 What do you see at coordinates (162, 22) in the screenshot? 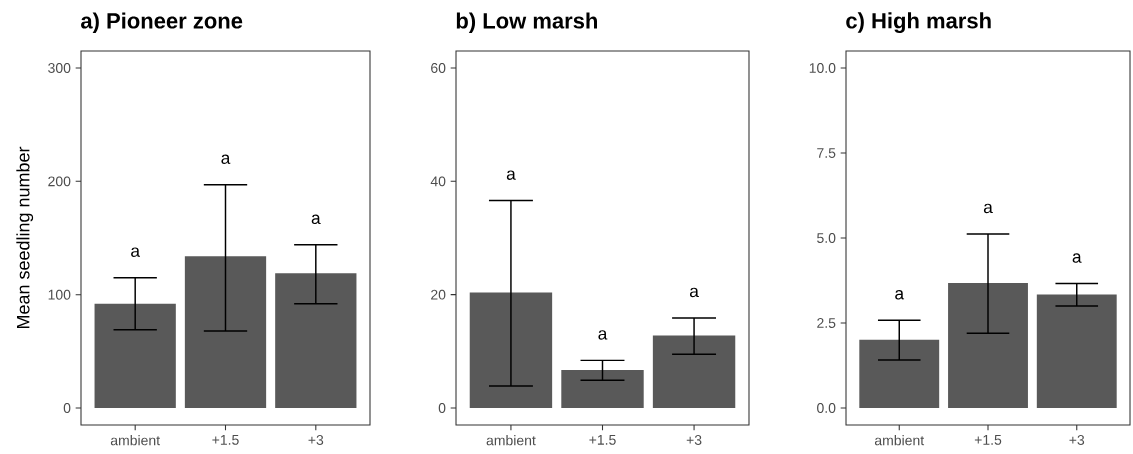
I see `chart-title: a) Pioneer zone` at bounding box center [162, 22].